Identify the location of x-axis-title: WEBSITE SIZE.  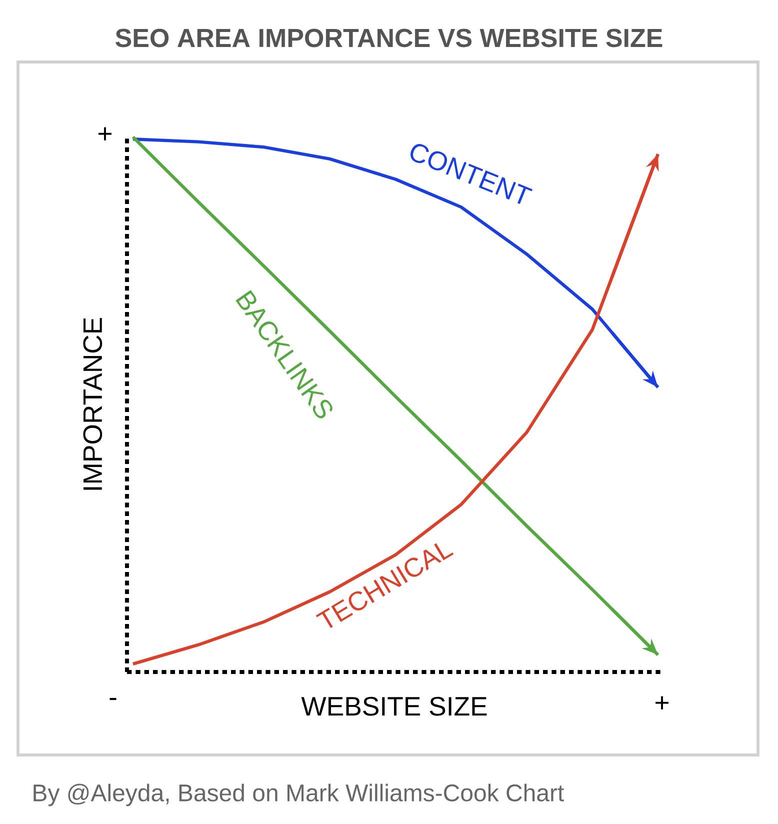
(394, 706).